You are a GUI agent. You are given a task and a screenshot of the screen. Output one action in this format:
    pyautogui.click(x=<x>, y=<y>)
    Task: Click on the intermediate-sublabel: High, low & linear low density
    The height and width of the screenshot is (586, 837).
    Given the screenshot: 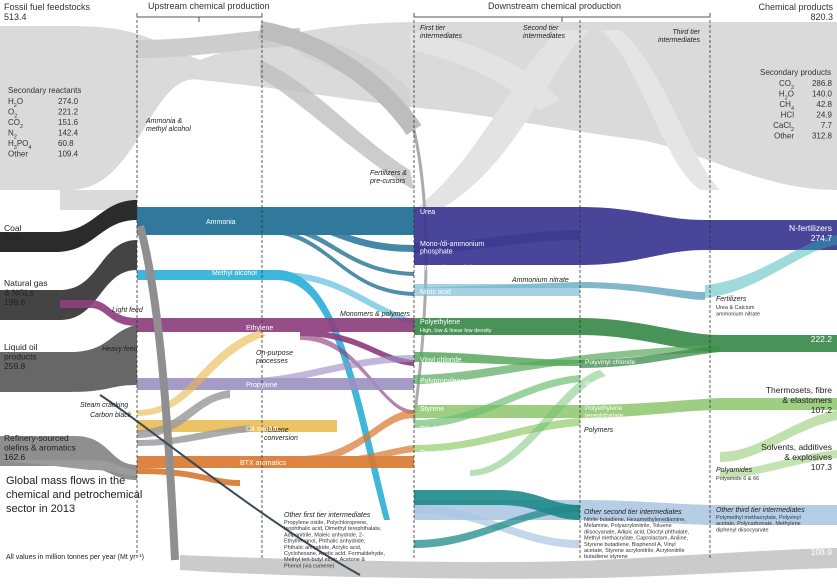 What is the action you would take?
    pyautogui.click(x=456, y=331)
    